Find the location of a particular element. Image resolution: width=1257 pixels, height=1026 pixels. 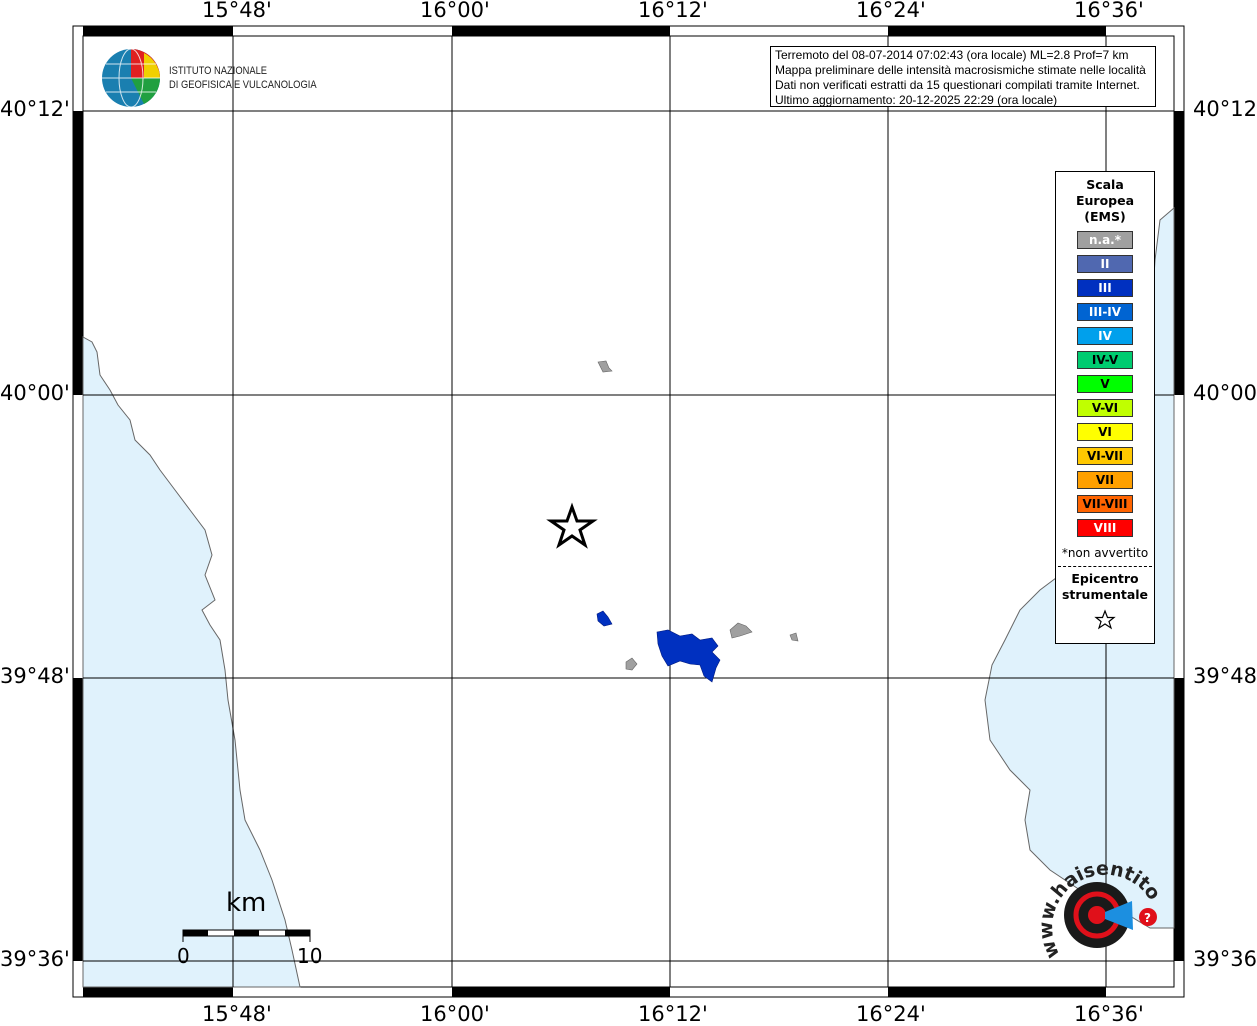

ingv-logo is located at coordinates (131, 78).